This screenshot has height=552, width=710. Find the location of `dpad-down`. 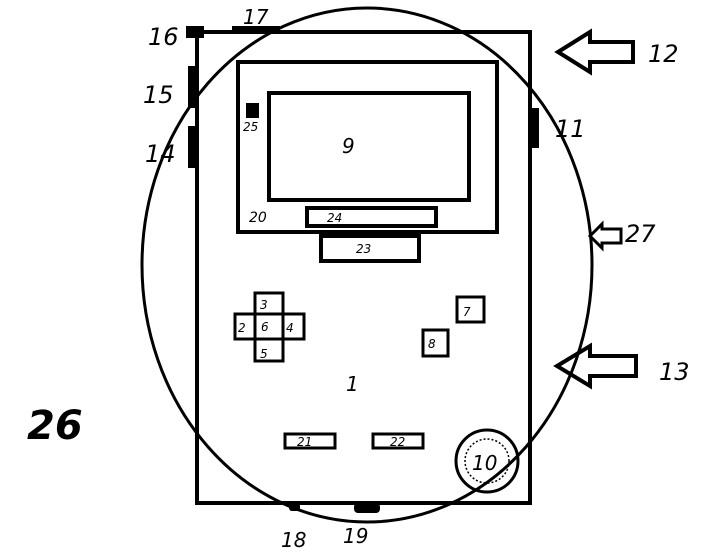

dpad-down is located at coordinates (269, 350).